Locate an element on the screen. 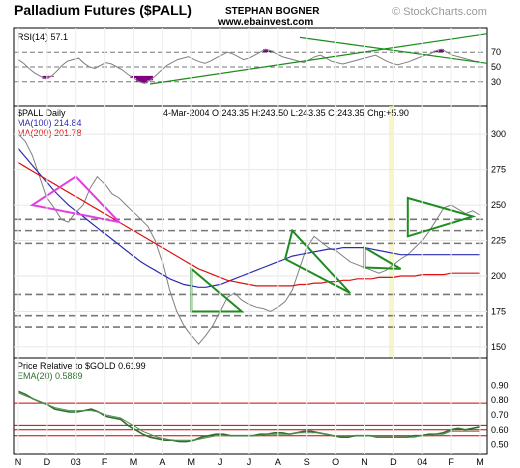 This screenshot has height=468, width=520. price-tick-label: 250 is located at coordinates (498, 205).